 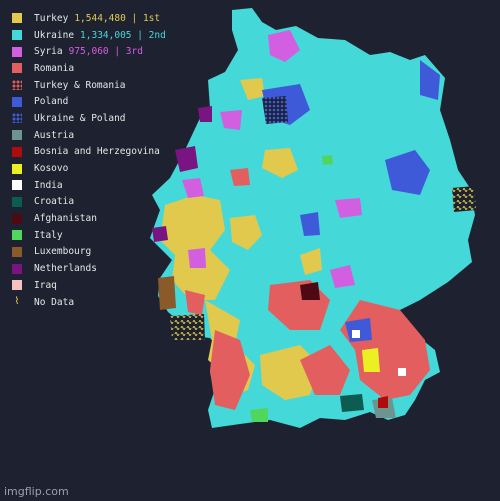 What do you see at coordinates (63, 252) in the screenshot?
I see `legend-label: Luxembourg` at bounding box center [63, 252].